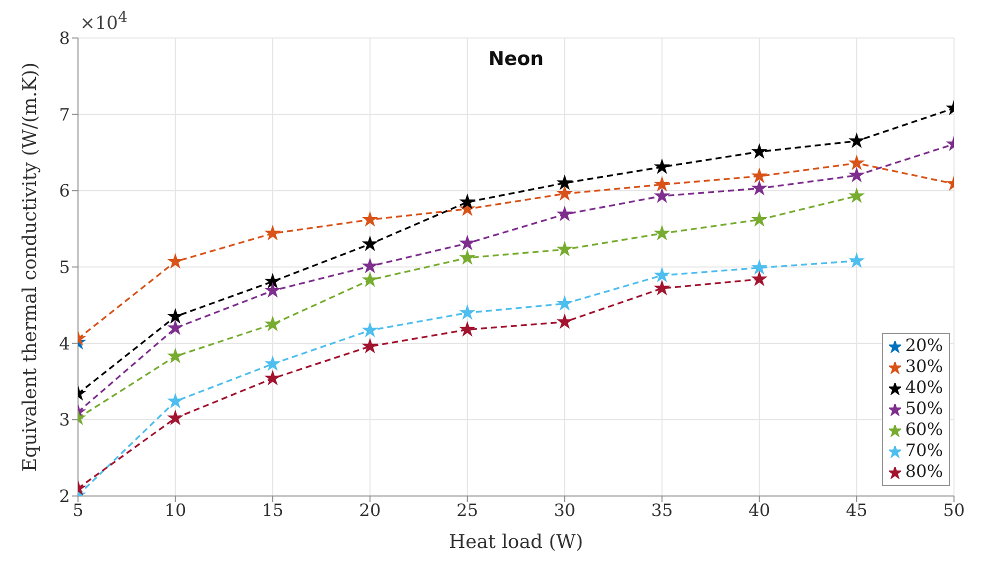 This screenshot has height=570, width=984. Describe the element at coordinates (565, 511) in the screenshot. I see `x-tick-label: 30` at that location.